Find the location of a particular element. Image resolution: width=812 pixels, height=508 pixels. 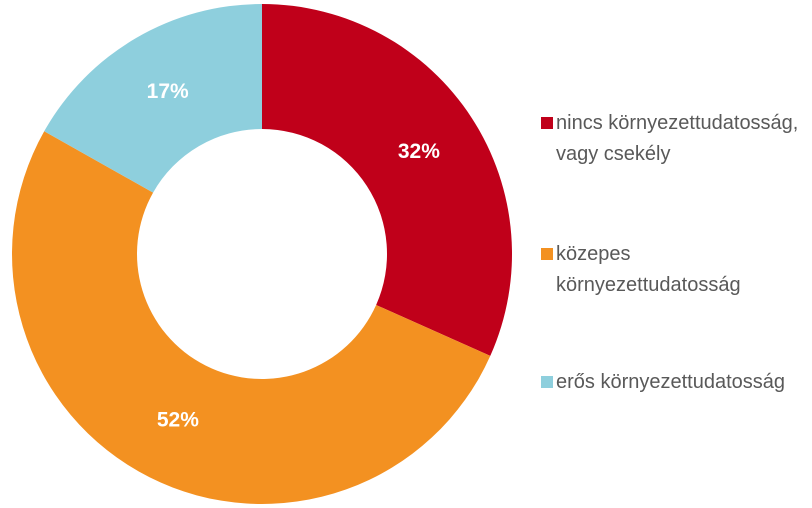

data-label: 32% is located at coordinates (419, 151).